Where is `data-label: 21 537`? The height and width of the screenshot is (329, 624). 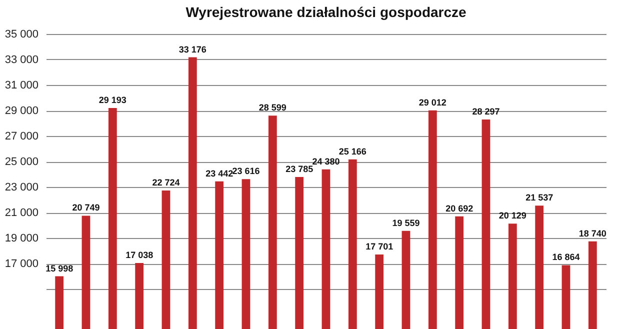 data-label: 21 537 is located at coordinates (540, 197).